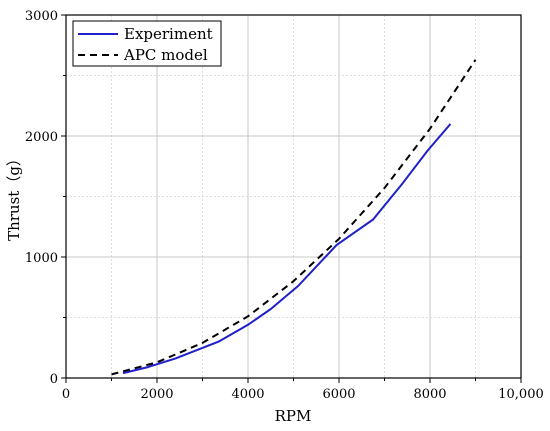  I want to click on legend-box, so click(147, 43).